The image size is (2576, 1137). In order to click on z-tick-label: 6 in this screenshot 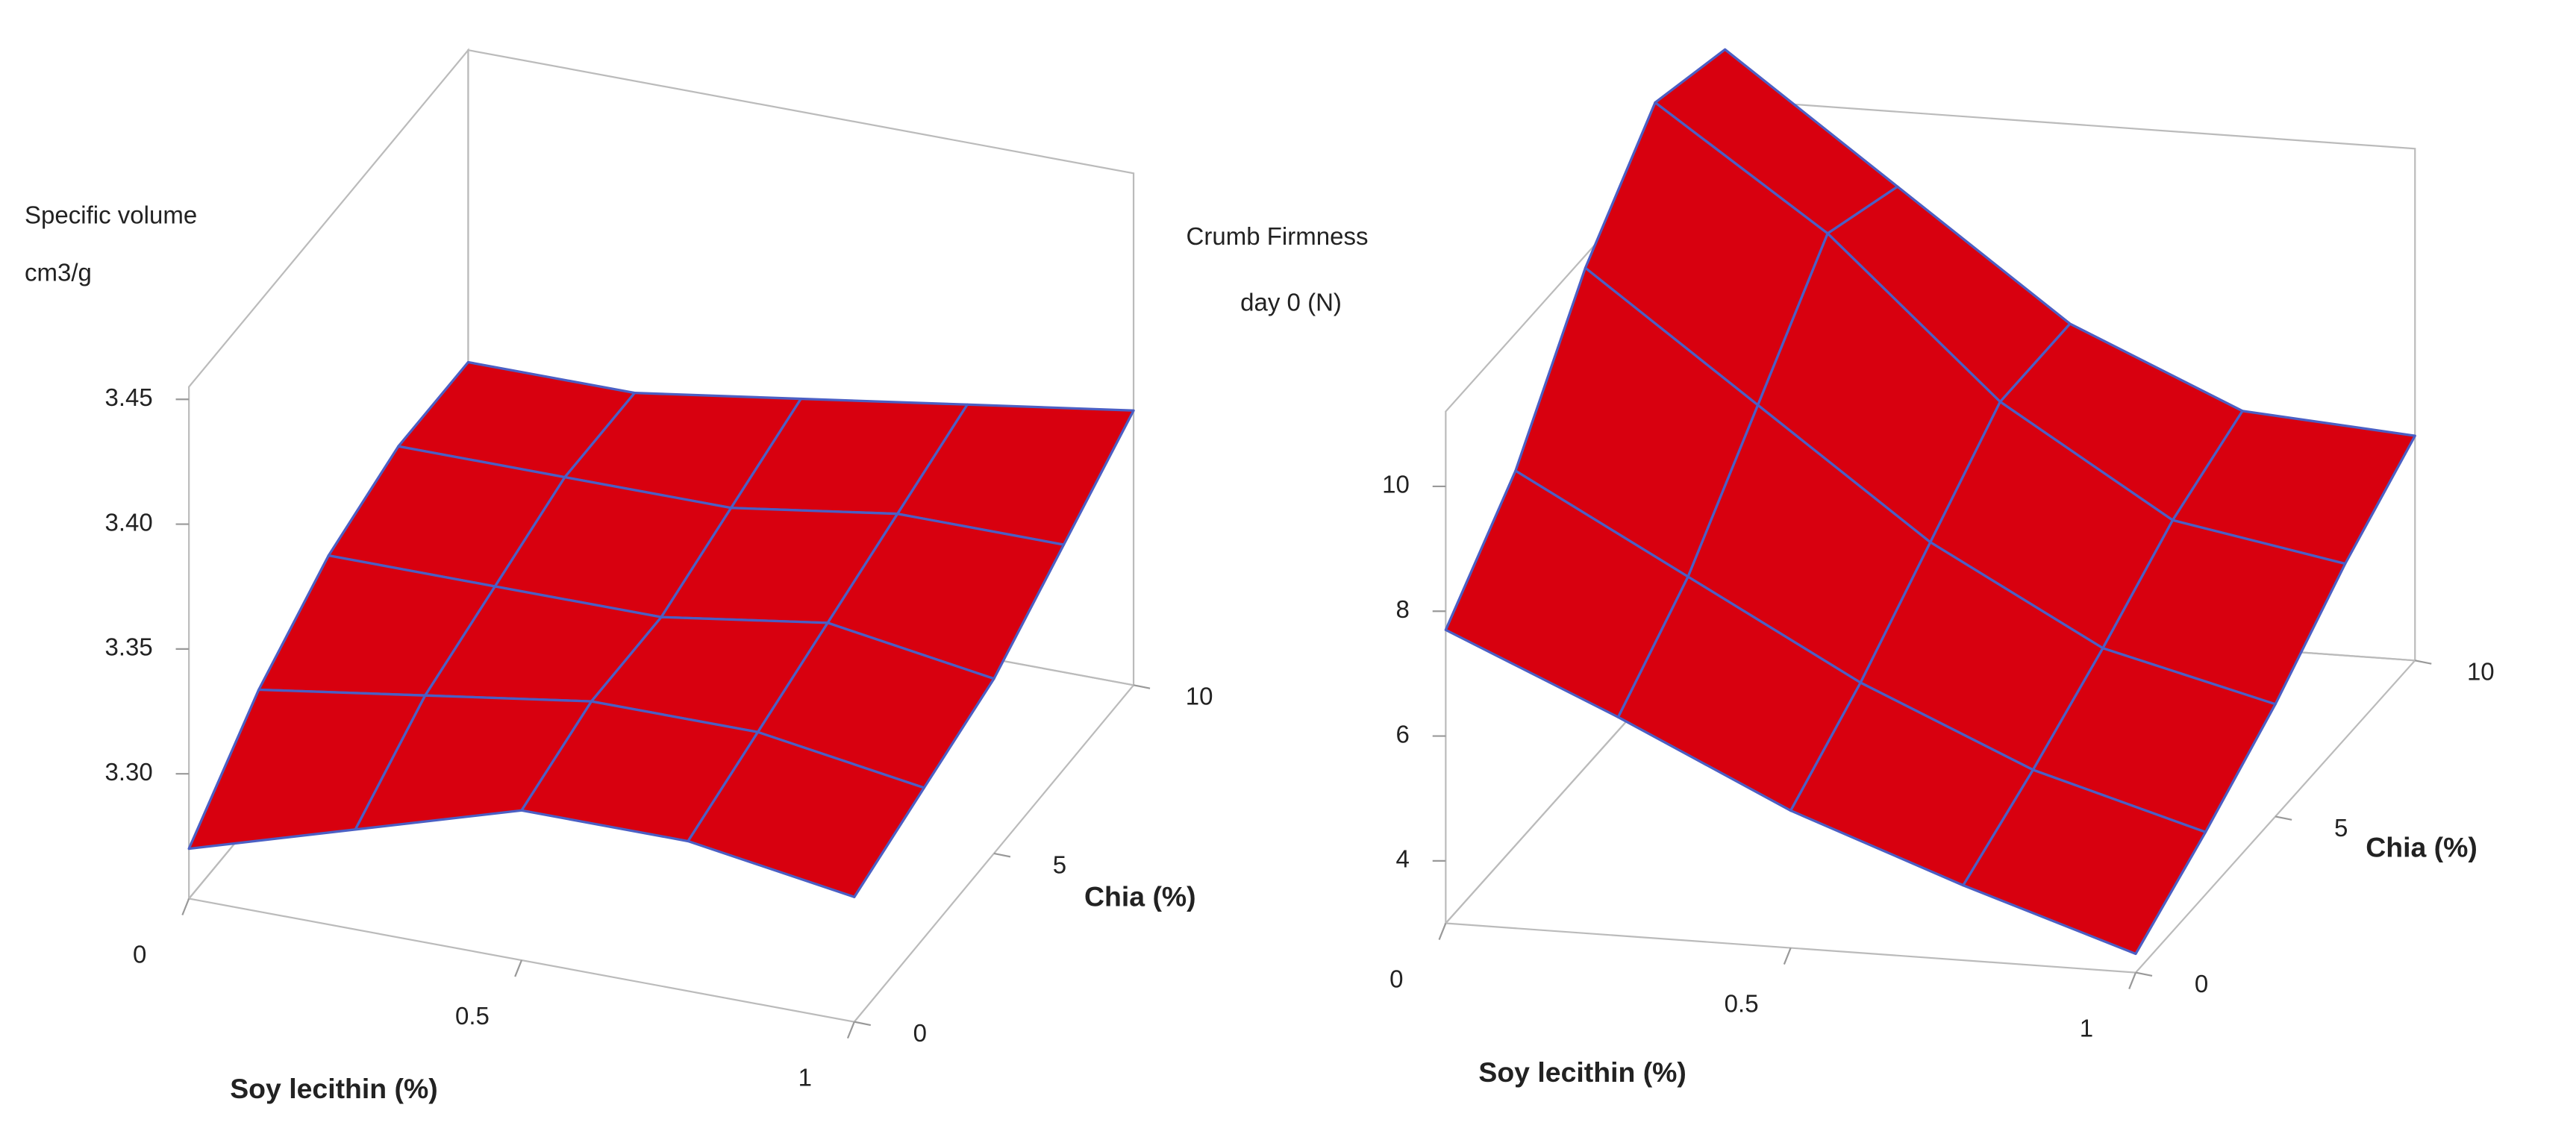, I will do `click(1403, 734)`.